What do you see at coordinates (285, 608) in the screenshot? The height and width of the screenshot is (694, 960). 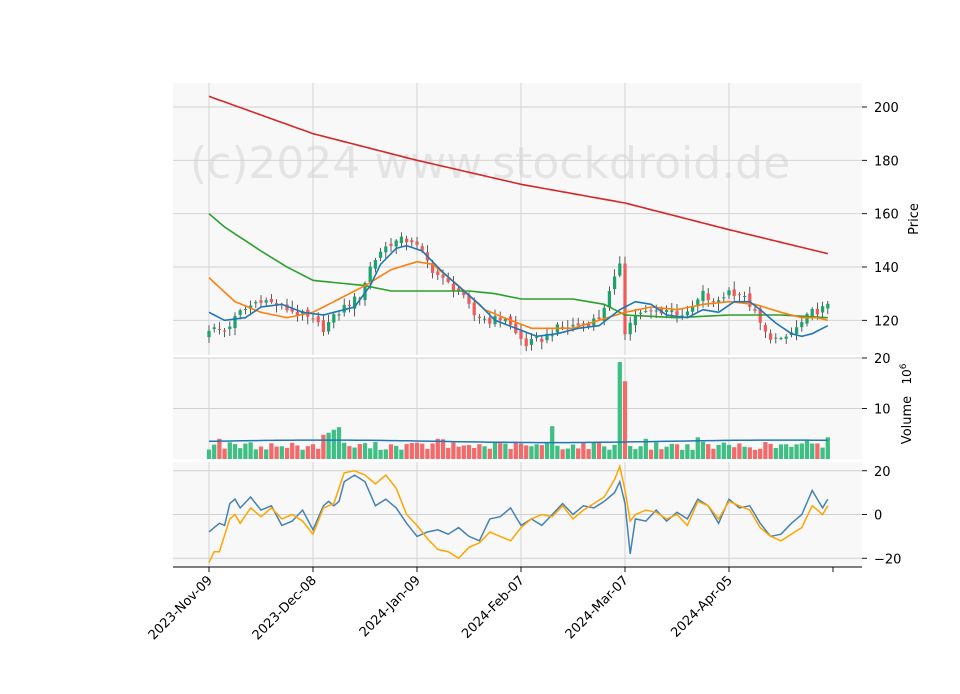 I see `x-tick-label: 2023-Dec-08` at bounding box center [285, 608].